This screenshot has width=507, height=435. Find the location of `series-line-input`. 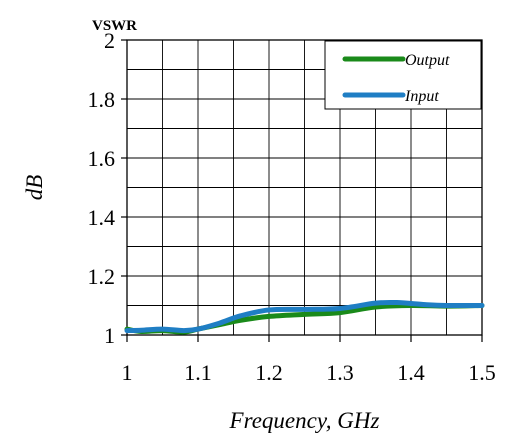

series-line-input is located at coordinates (304, 316).